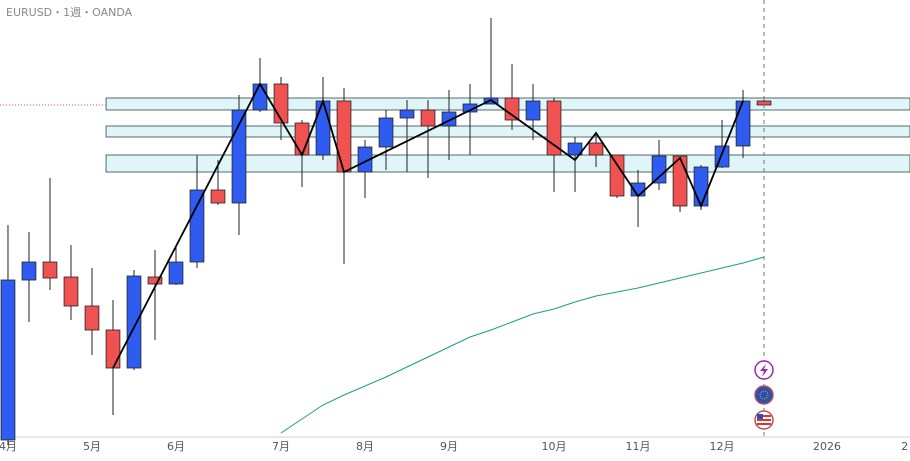 Image resolution: width=910 pixels, height=461 pixels. Describe the element at coordinates (92, 446) in the screenshot. I see `x-tick-label: 5月` at that location.